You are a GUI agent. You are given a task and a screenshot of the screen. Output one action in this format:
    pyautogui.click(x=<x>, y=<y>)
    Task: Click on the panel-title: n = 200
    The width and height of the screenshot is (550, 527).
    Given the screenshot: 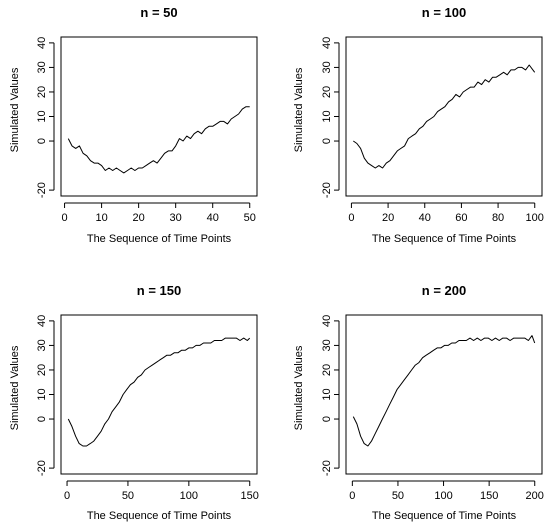 What is the action you would take?
    pyautogui.click(x=444, y=290)
    